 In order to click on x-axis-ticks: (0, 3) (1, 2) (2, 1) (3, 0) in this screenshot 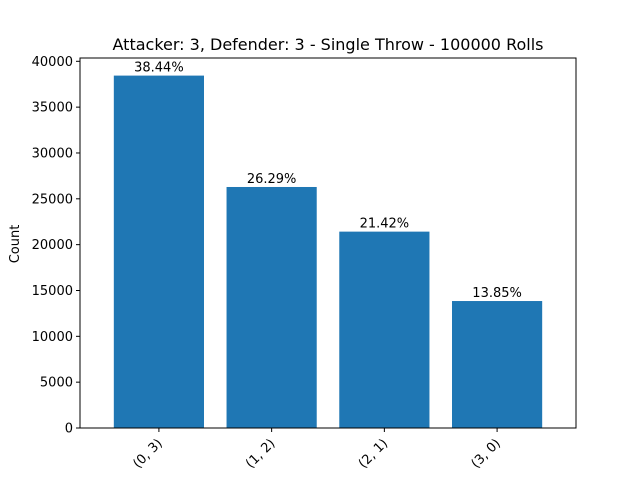, I will do `click(317, 450)`.